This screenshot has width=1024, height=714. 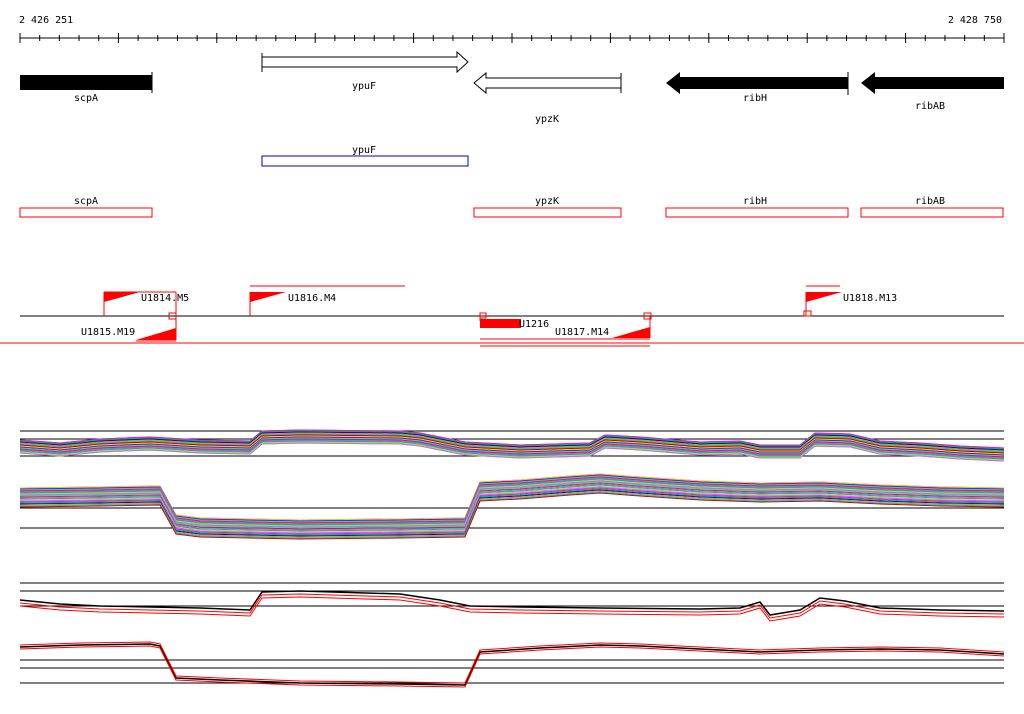 I want to click on ruler-start-label: 2 426 251, so click(x=46, y=20).